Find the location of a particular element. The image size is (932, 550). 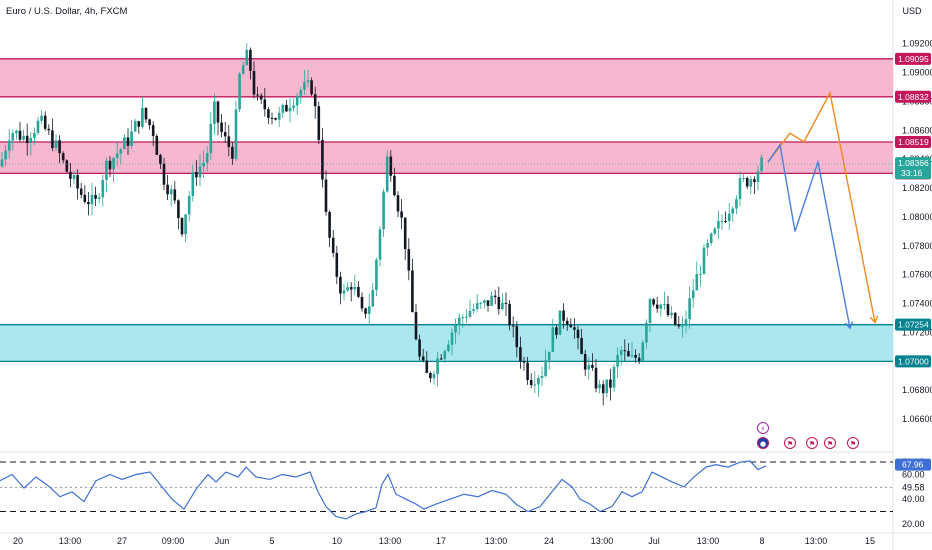

rsi-current-tag-bg is located at coordinates (913, 464).